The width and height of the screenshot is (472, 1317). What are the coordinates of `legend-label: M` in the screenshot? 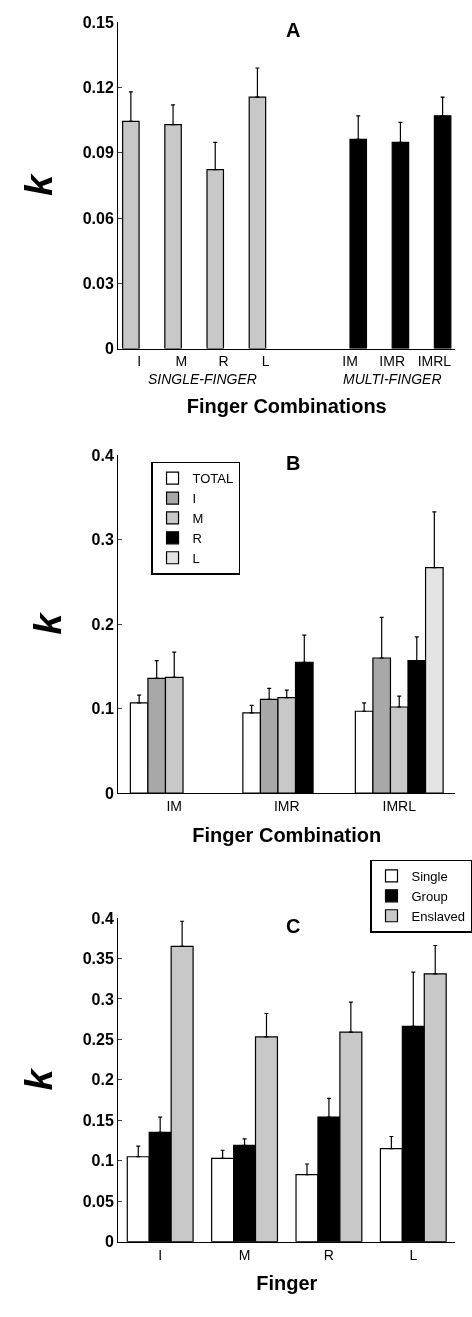 It's located at (198, 519).